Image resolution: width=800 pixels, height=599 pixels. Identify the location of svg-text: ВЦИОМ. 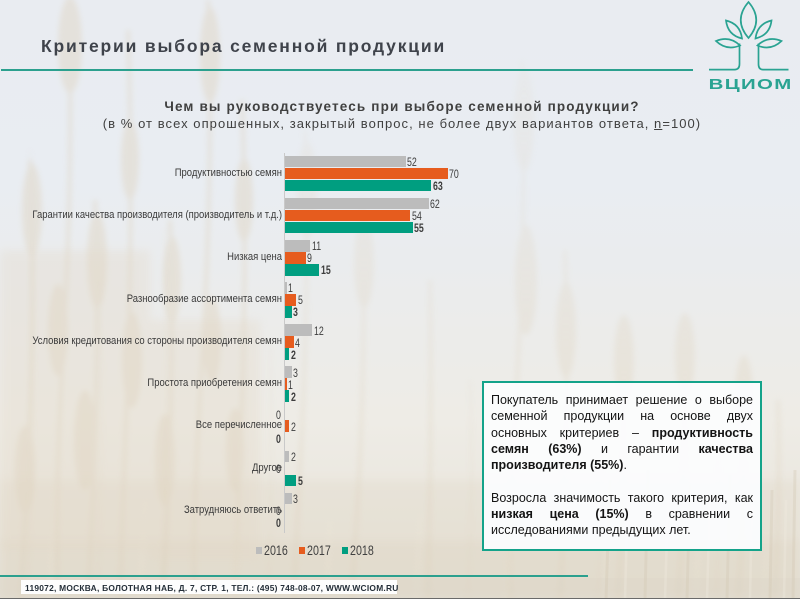
(751, 84).